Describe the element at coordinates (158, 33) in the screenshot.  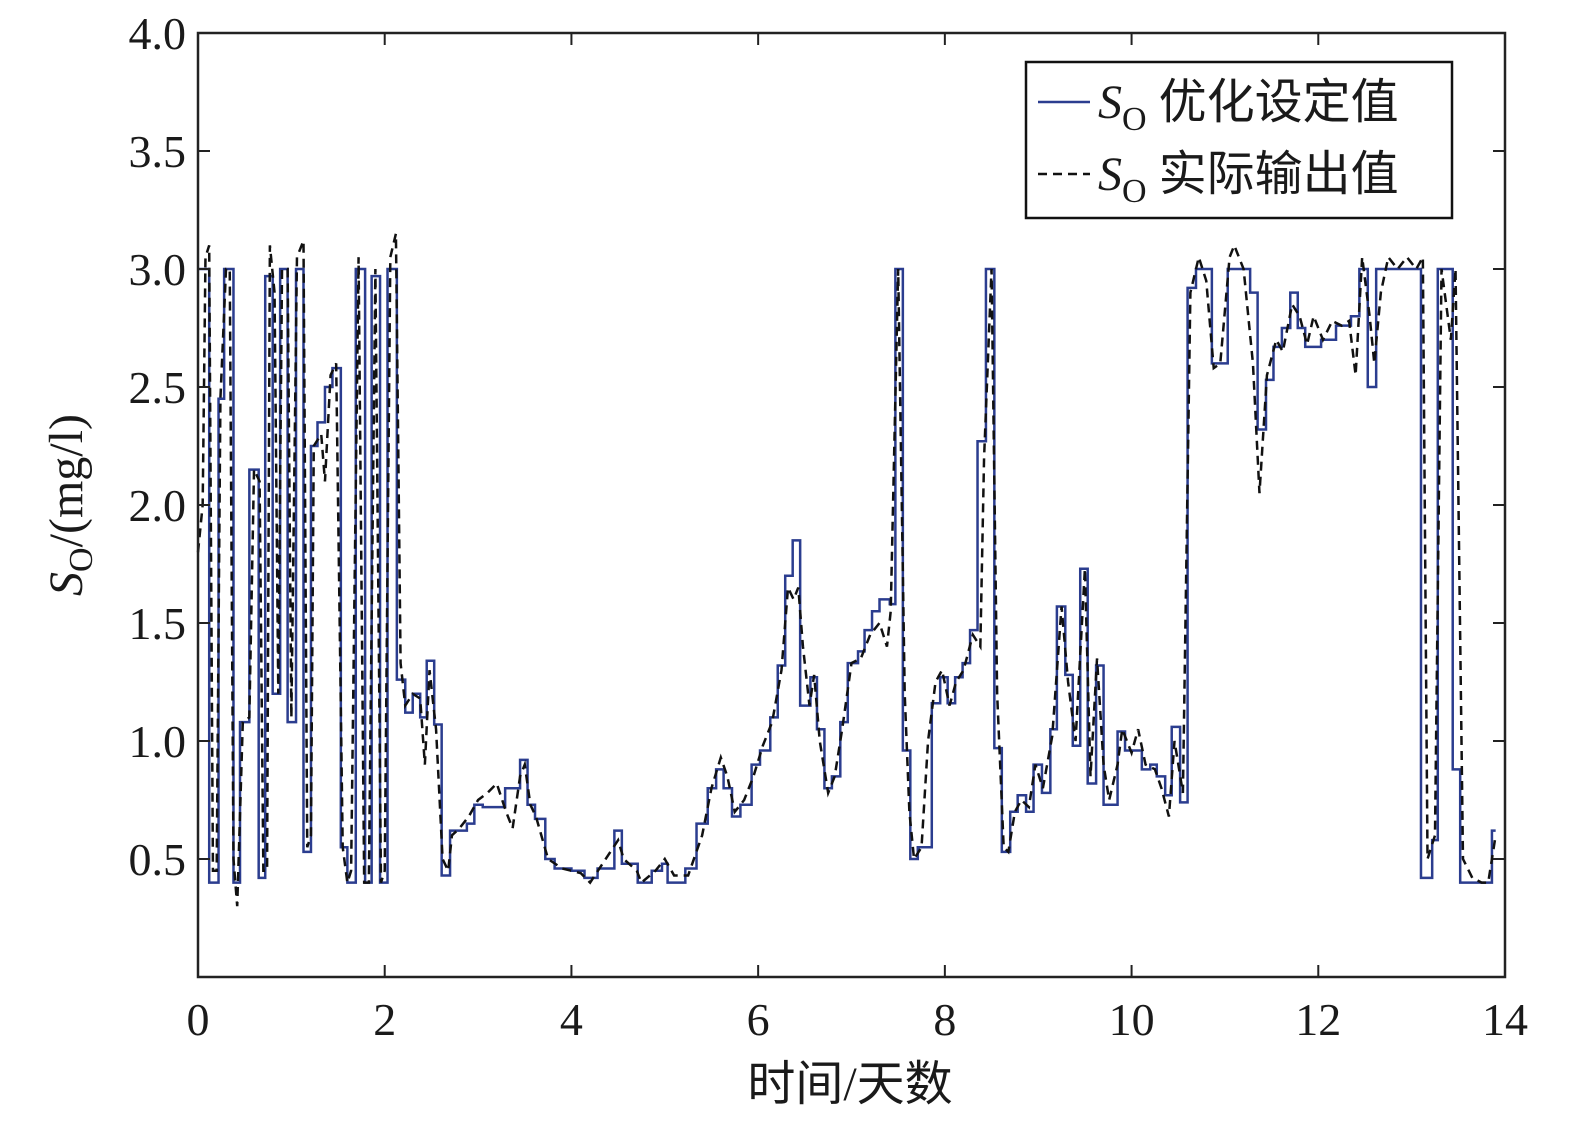
I see `y-tick-label: 4.0` at that location.